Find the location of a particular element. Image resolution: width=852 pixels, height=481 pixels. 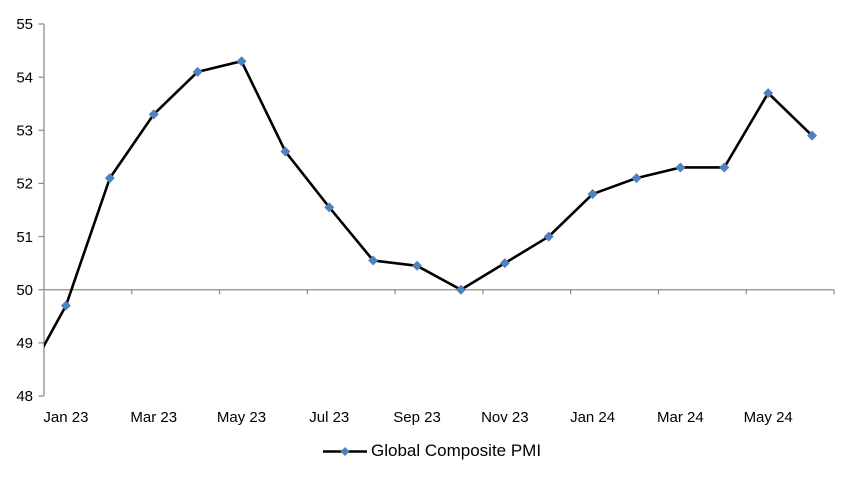

legend-diamond-marker-icon is located at coordinates (345, 451).